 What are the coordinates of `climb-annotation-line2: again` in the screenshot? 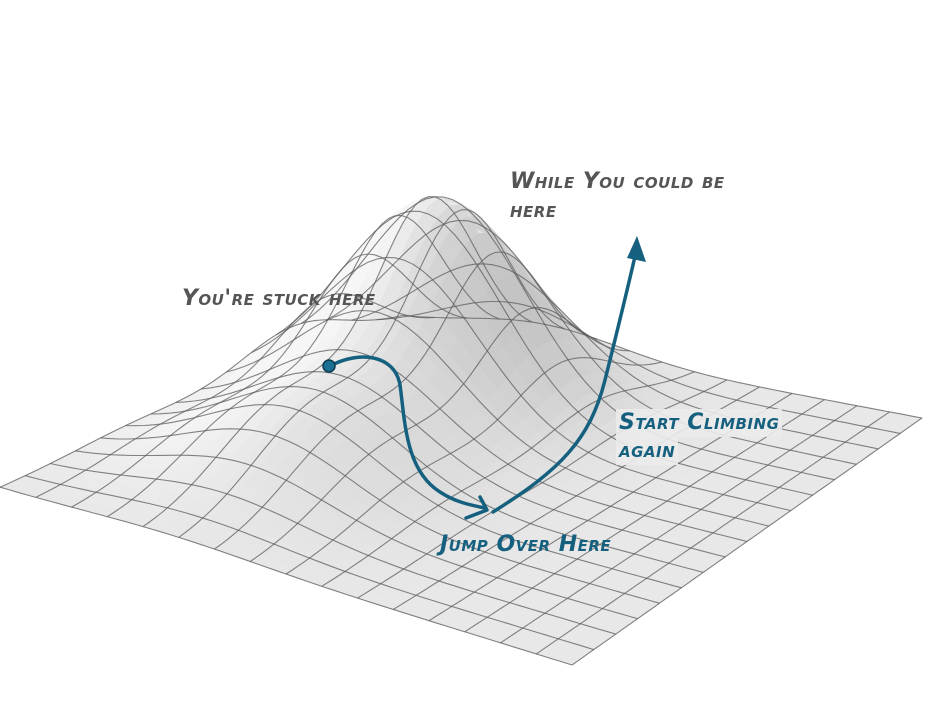 It's located at (647, 451).